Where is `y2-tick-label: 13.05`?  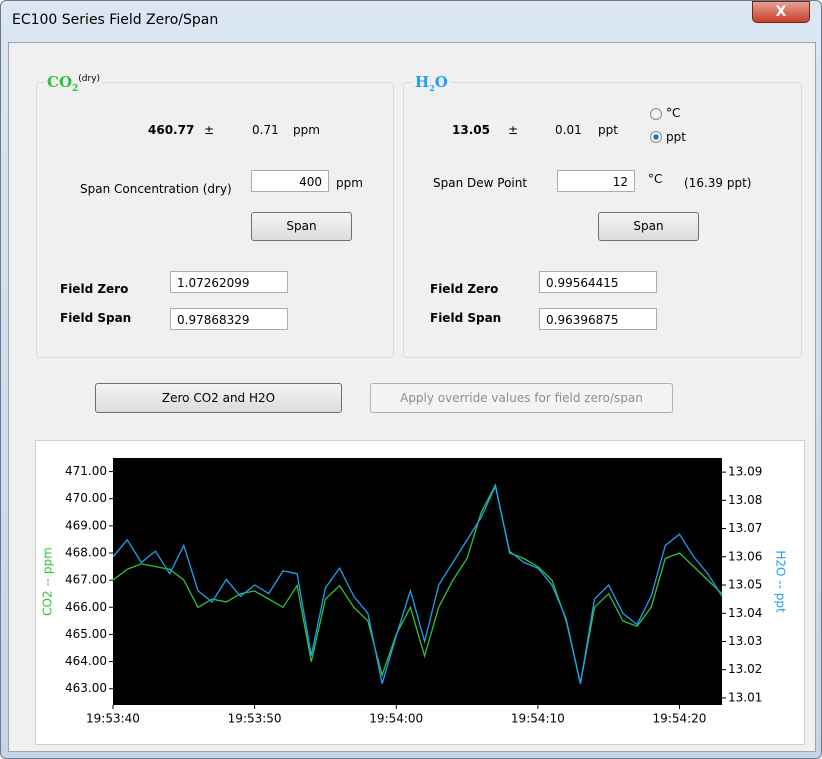
y2-tick-label: 13.05 is located at coordinates (745, 585).